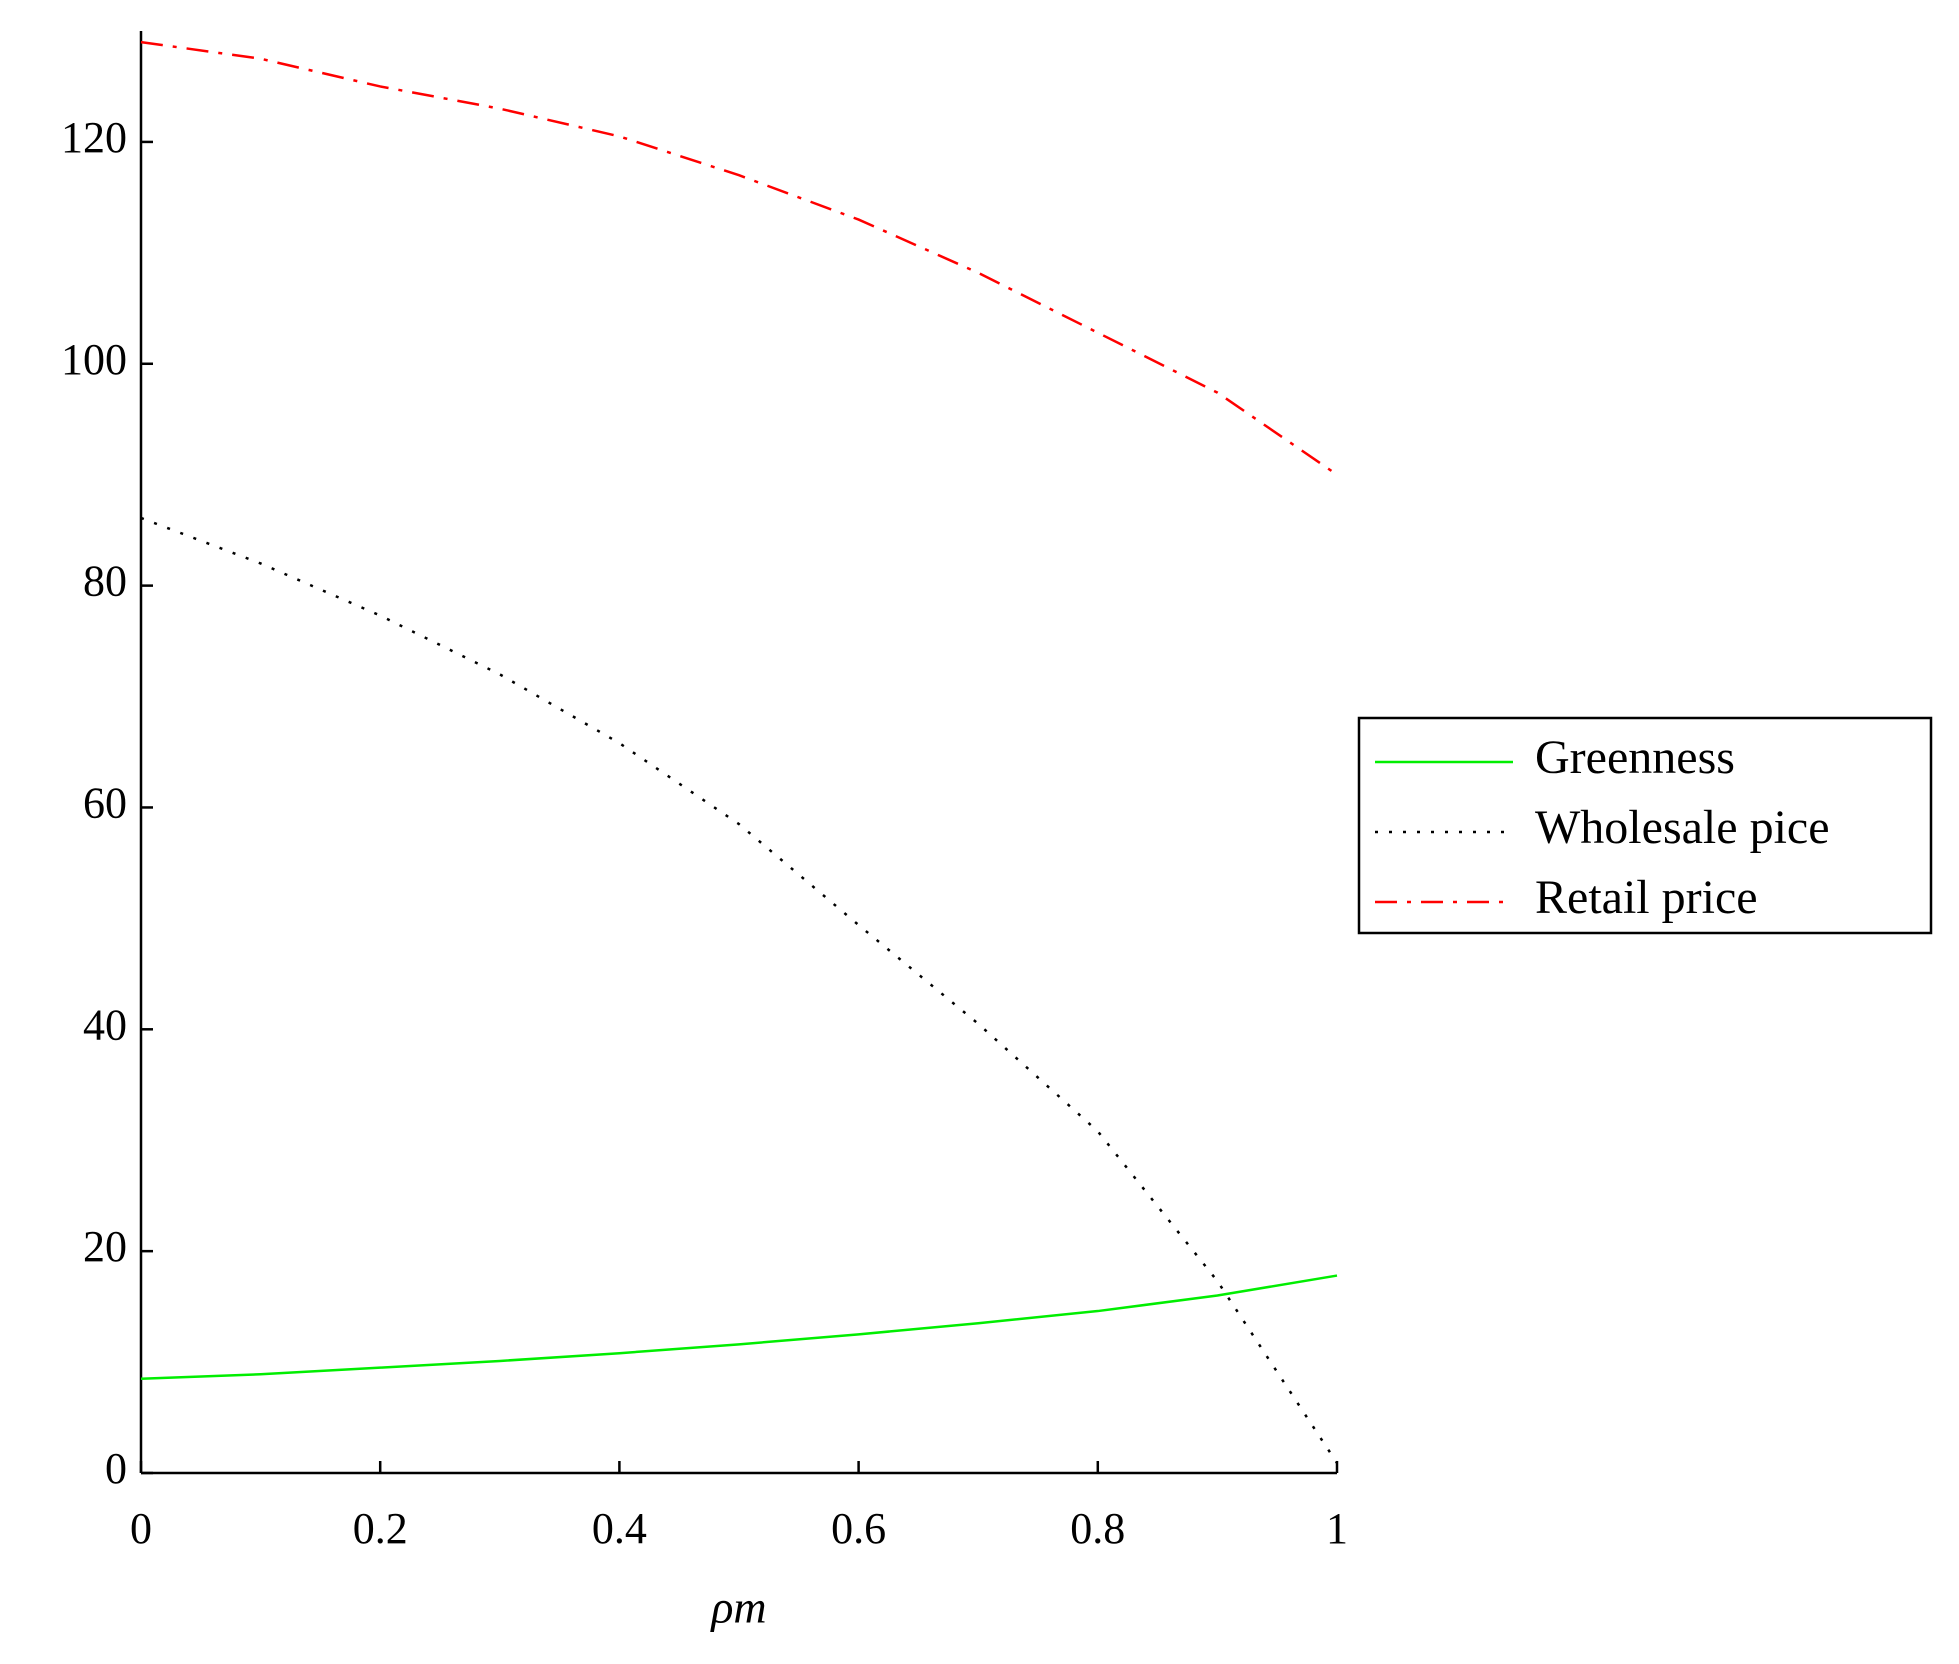 This screenshot has width=1959, height=1664. Describe the element at coordinates (737, 1607) in the screenshot. I see `x-axis-label: ρm` at that location.